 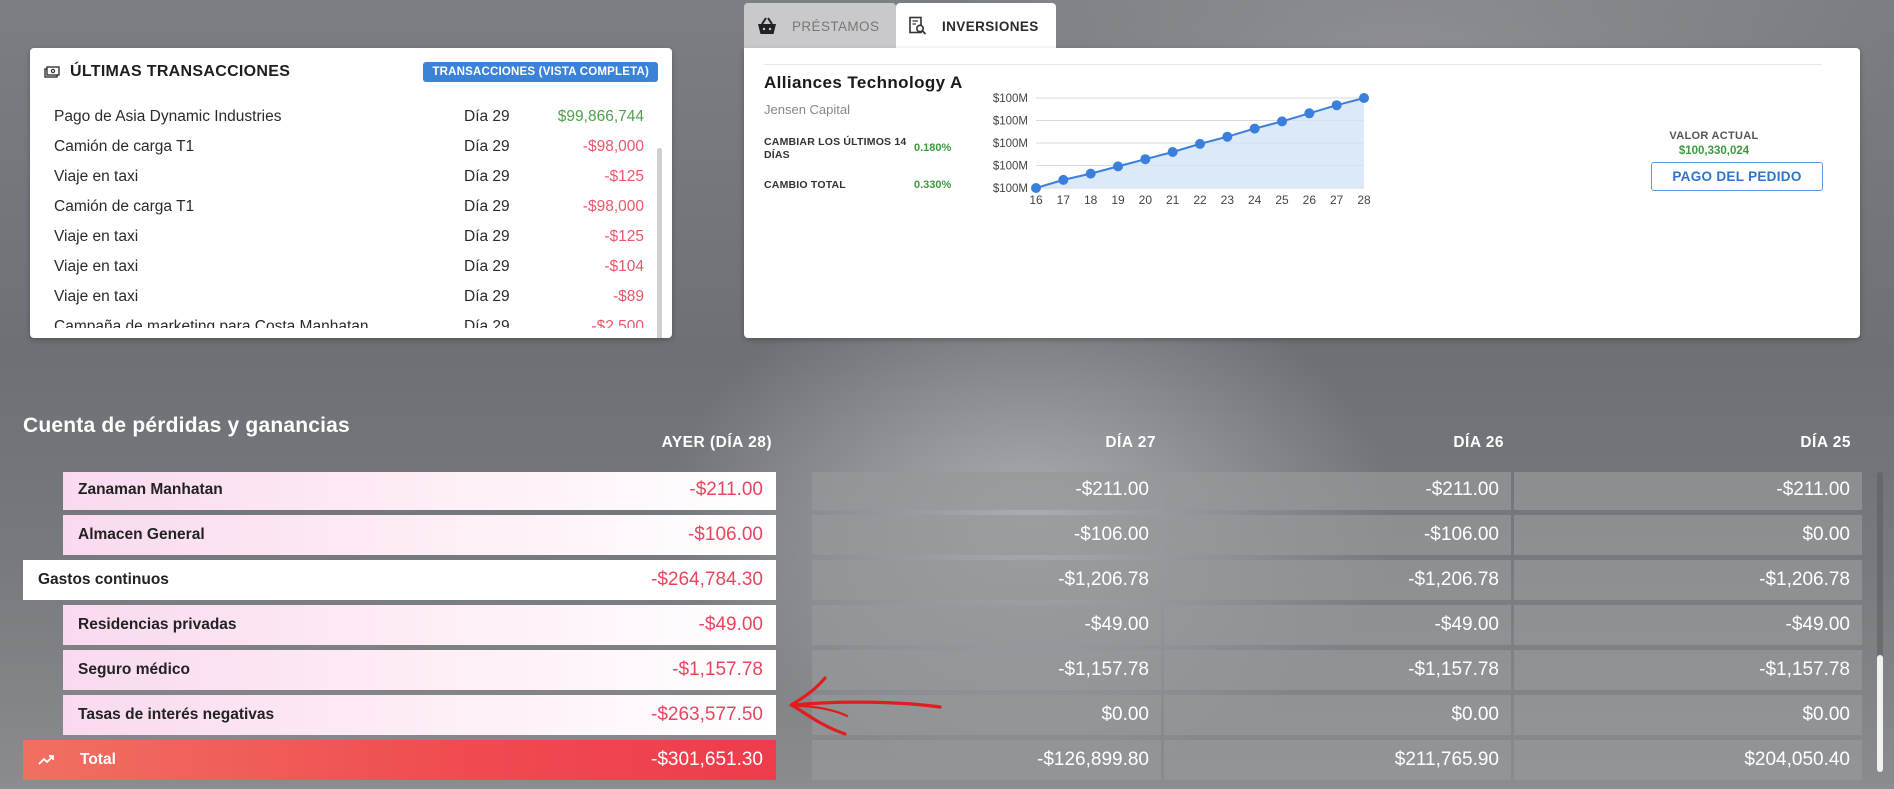 What do you see at coordinates (1880, 622) in the screenshot?
I see `pnl-scrollbar-track` at bounding box center [1880, 622].